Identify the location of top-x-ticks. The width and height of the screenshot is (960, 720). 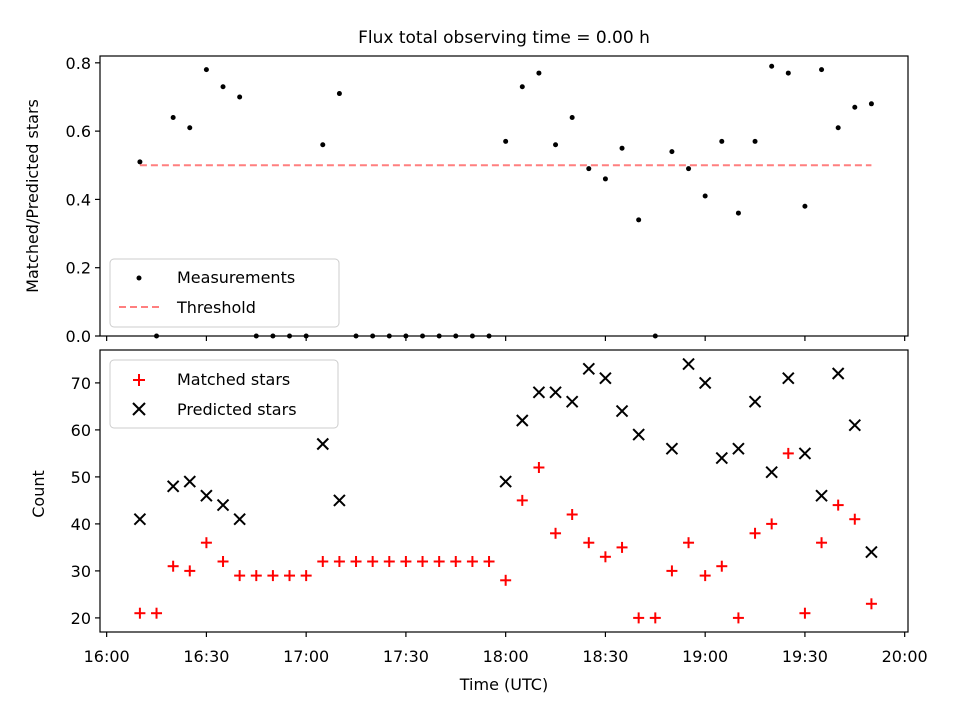
(506, 338).